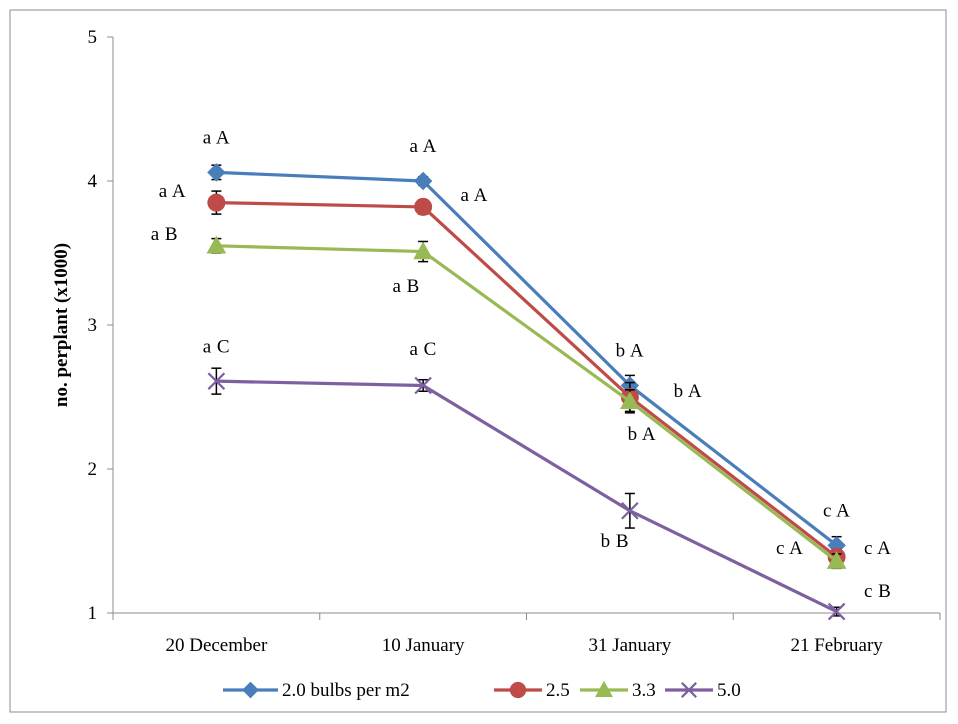 Image resolution: width=958 pixels, height=724 pixels. What do you see at coordinates (703, 690) in the screenshot?
I see `legend-item-4: 5.0` at bounding box center [703, 690].